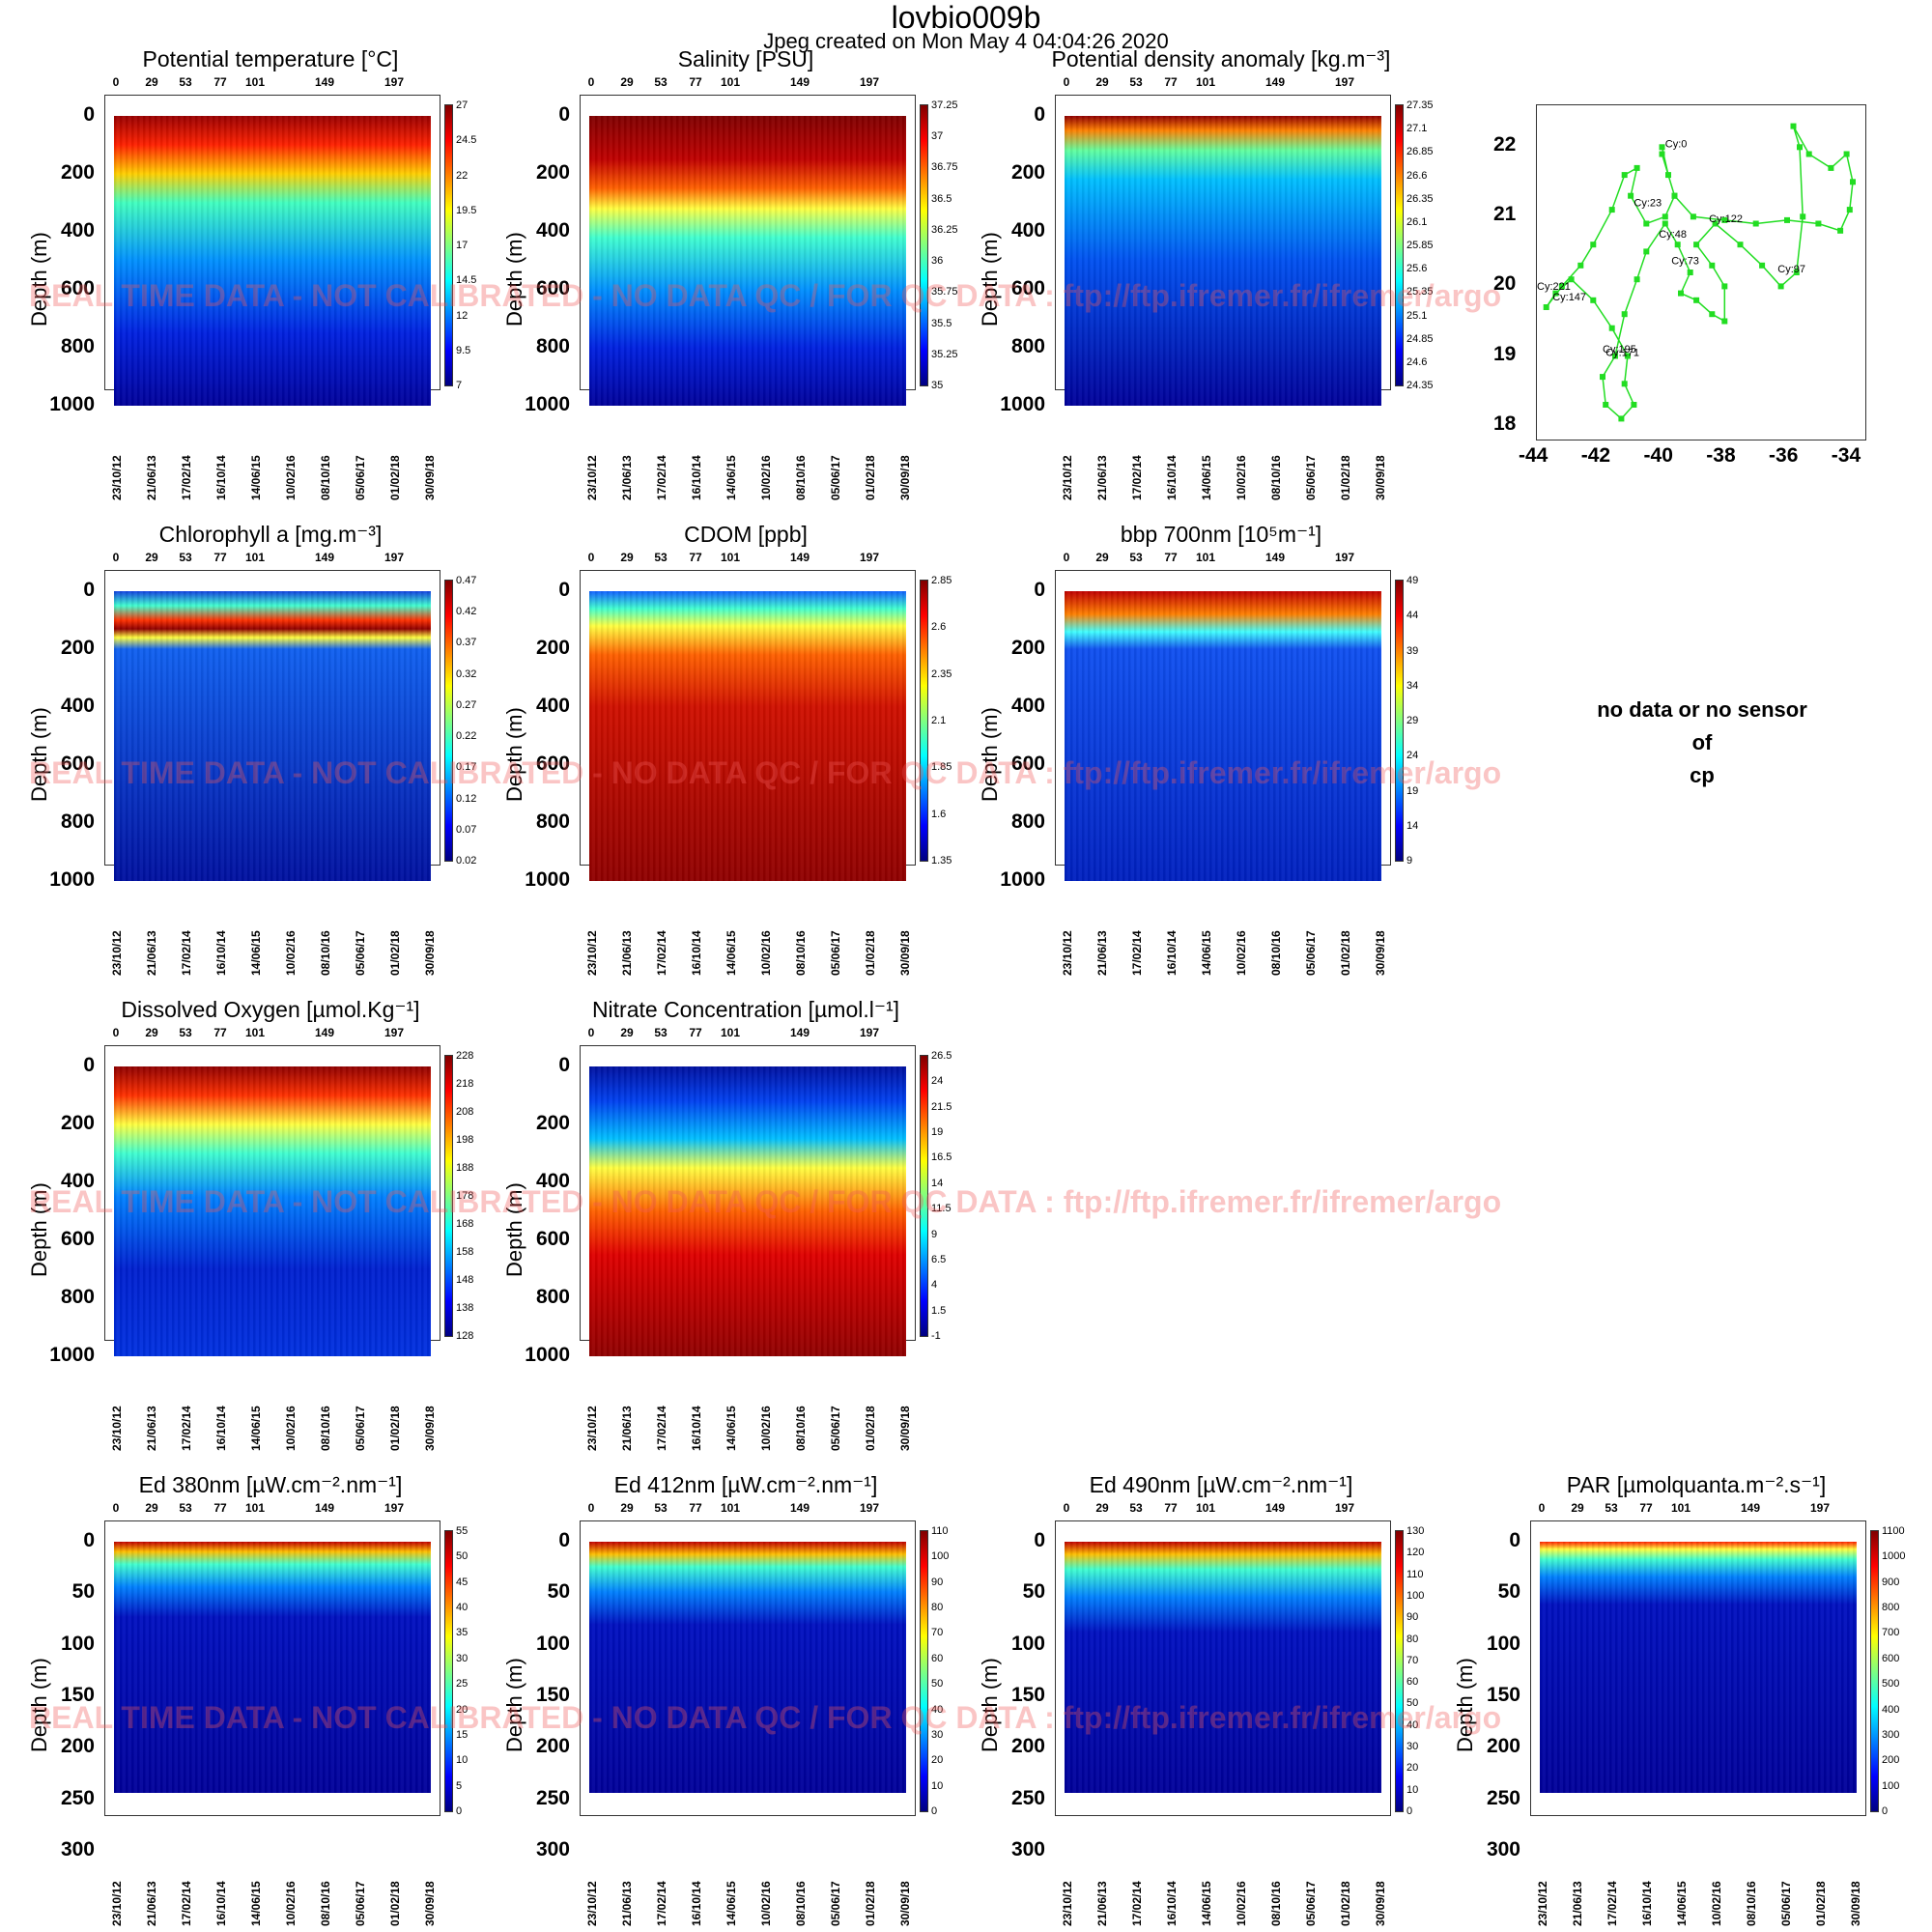  I want to click on map-y-tick-label: 19, so click(1505, 353).